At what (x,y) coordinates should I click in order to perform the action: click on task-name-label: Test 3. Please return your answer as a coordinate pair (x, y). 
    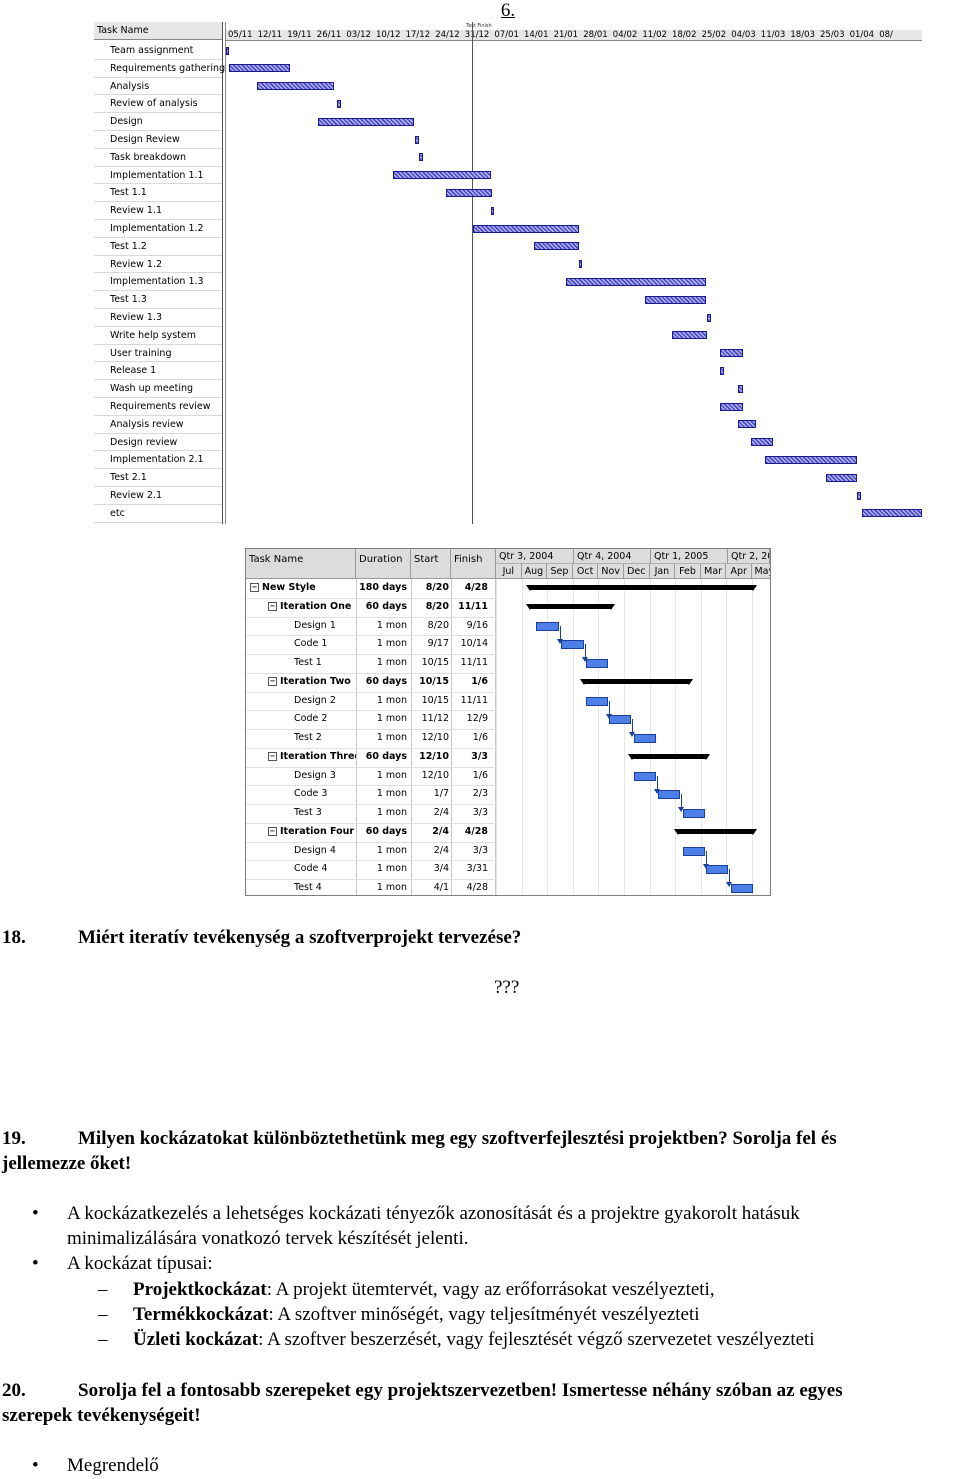
    Looking at the image, I should click on (308, 812).